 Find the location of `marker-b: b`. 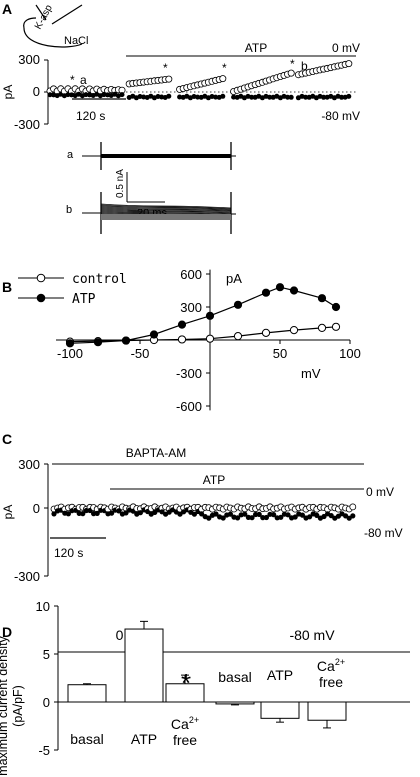

marker-b: b is located at coordinates (304, 66).